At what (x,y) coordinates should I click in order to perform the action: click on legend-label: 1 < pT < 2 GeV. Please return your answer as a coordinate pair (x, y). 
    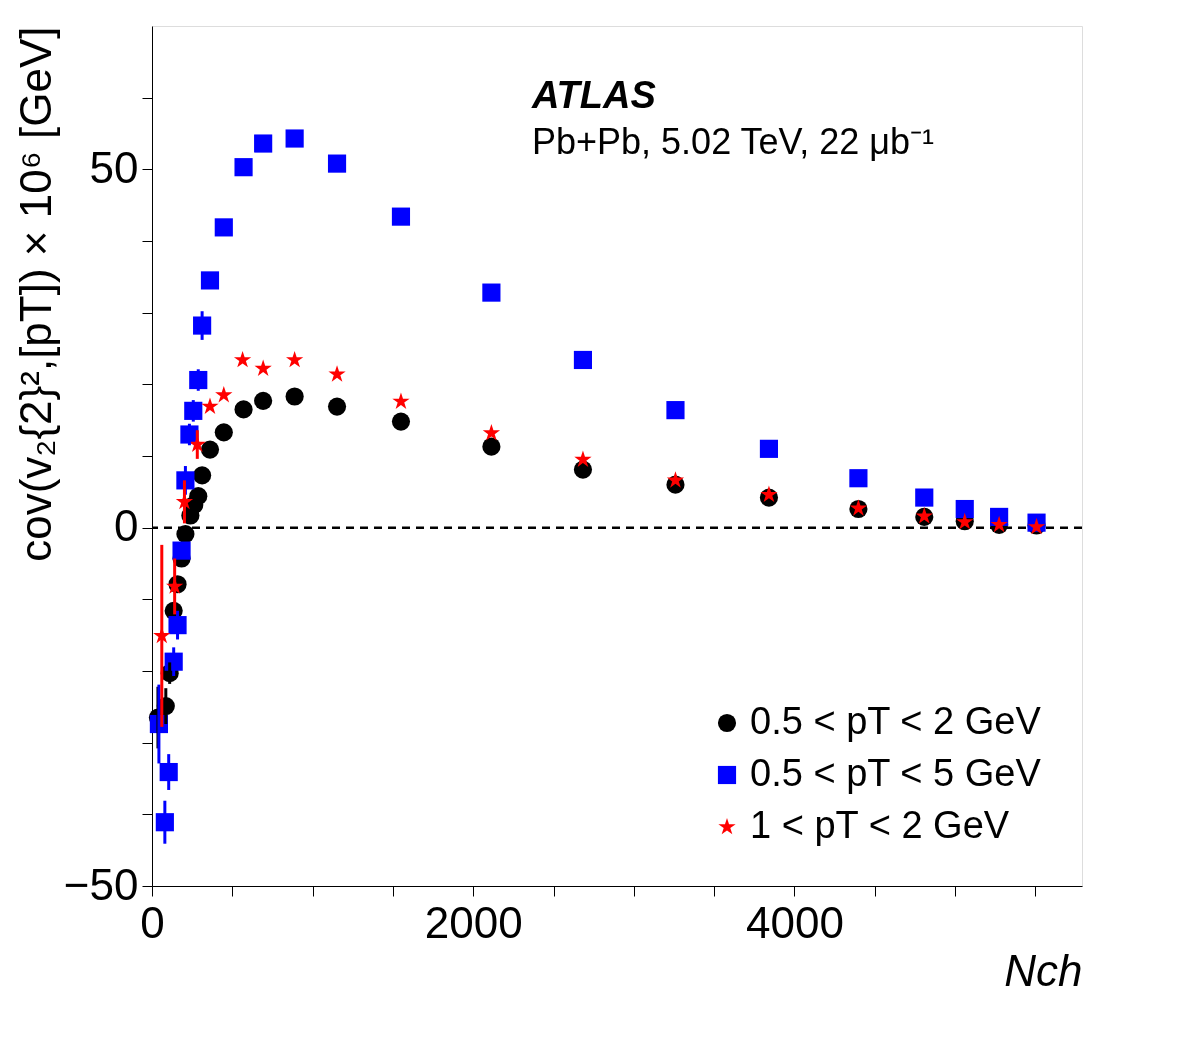
    Looking at the image, I should click on (880, 825).